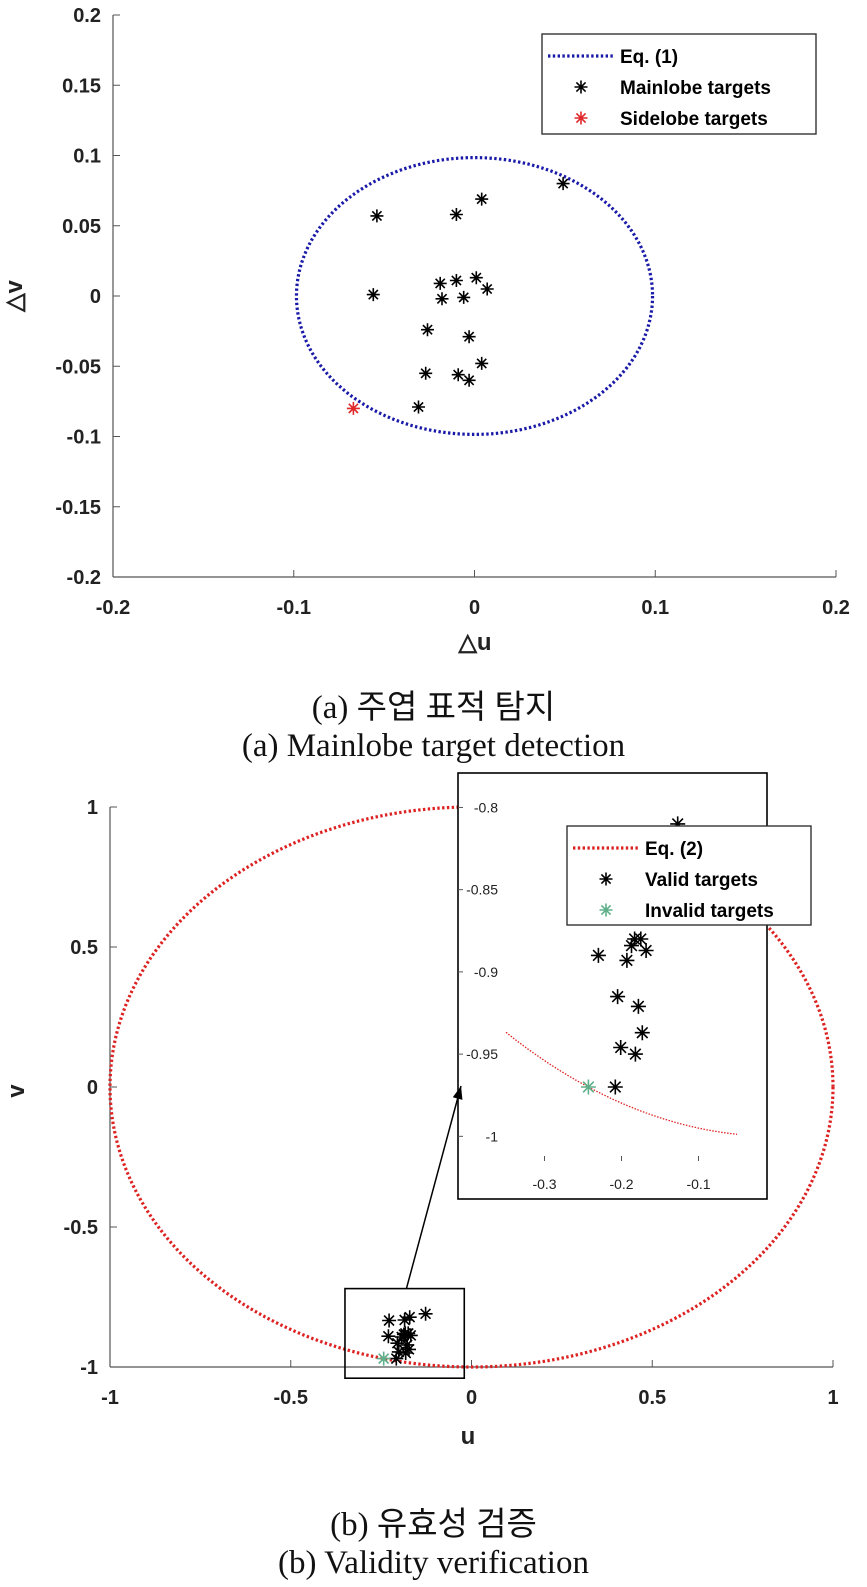  I want to click on inset-y-tick-label: -0.85, so click(482, 890).